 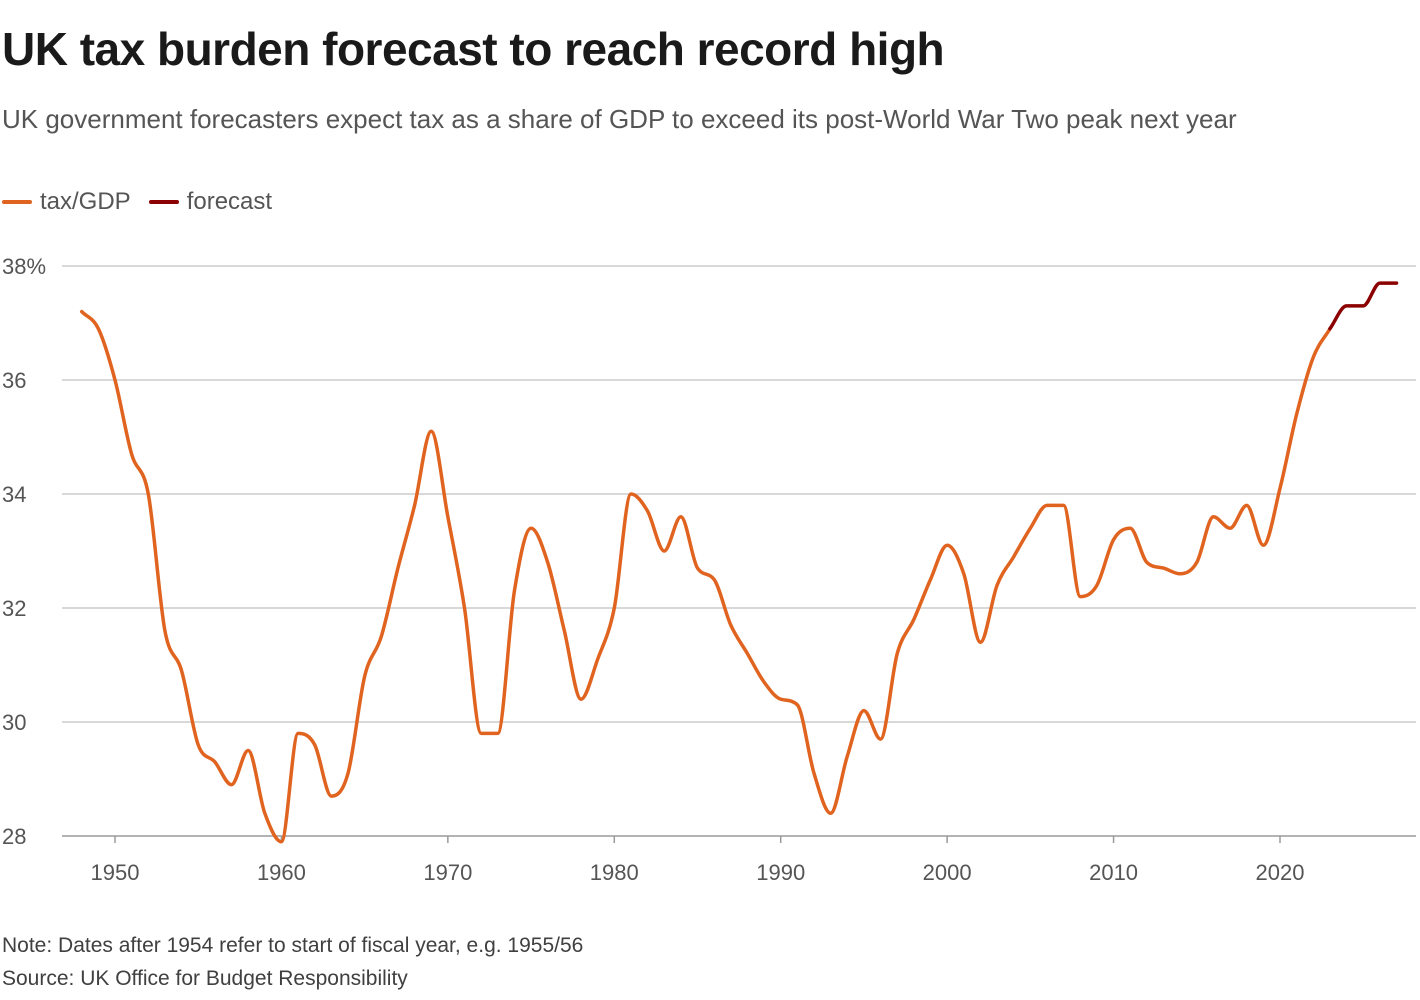 What do you see at coordinates (115, 872) in the screenshot?
I see `x-tick-label-1950: 1950` at bounding box center [115, 872].